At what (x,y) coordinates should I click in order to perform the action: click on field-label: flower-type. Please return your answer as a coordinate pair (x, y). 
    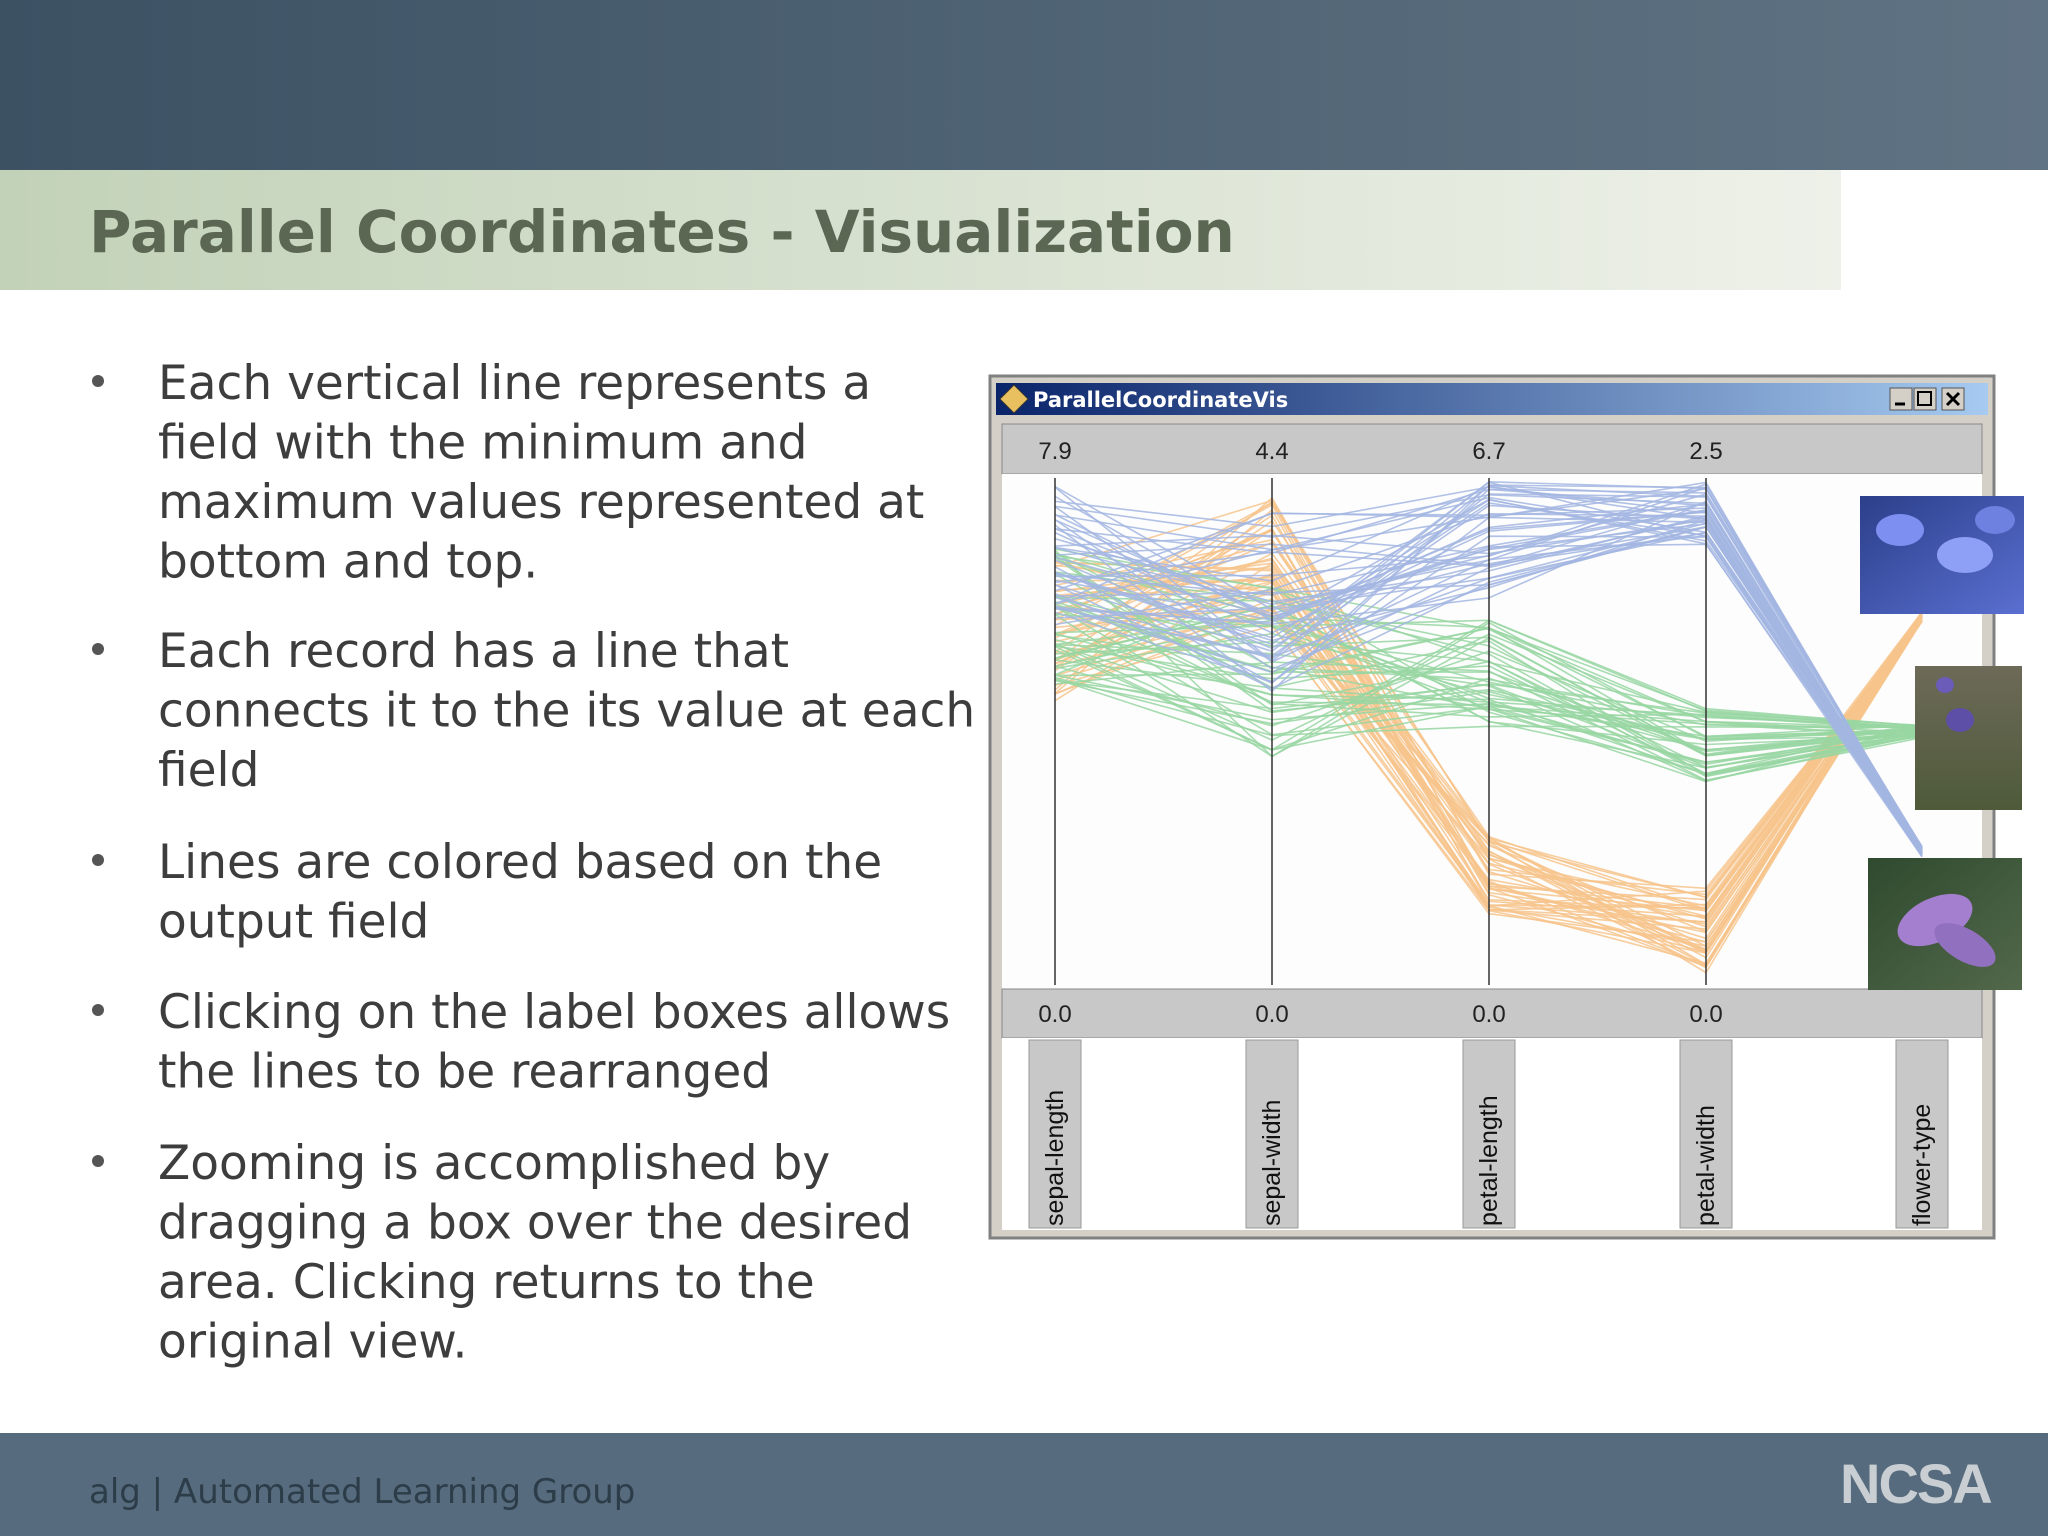
    Looking at the image, I should click on (1922, 1165).